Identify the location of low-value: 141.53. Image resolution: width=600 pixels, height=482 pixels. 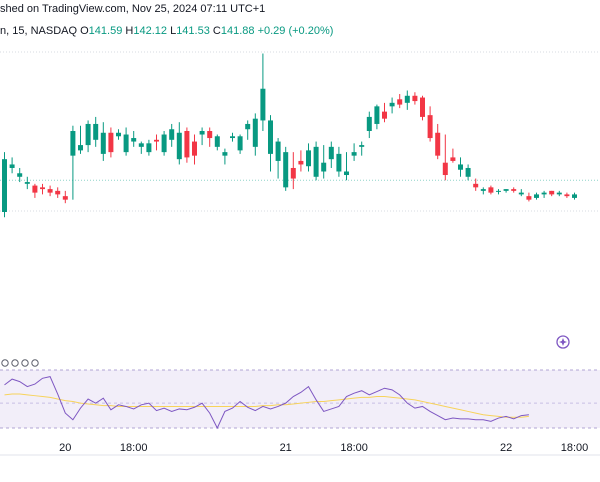
(193, 31).